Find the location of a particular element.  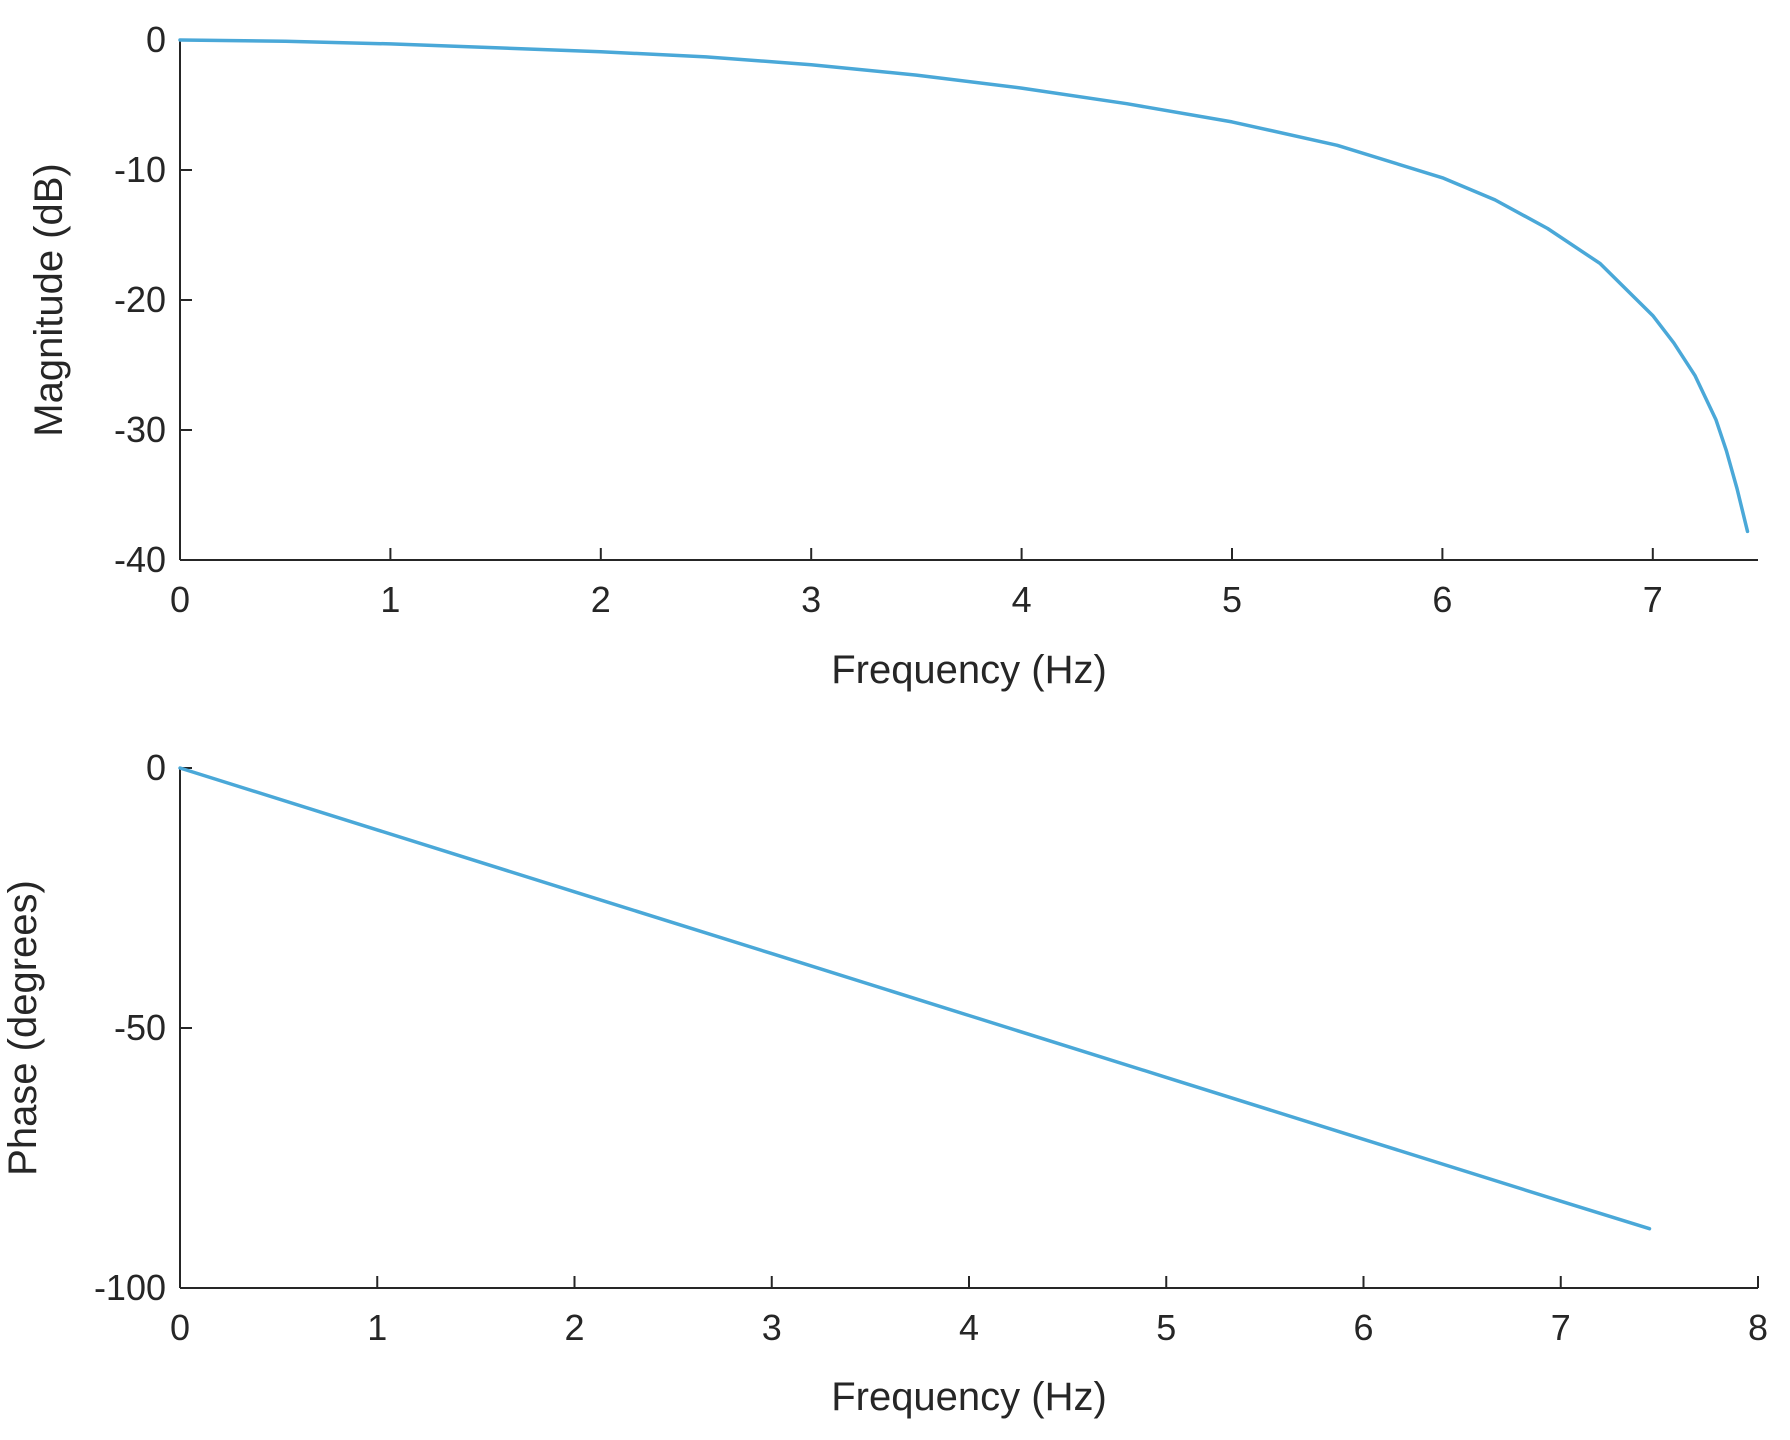

phase-y-tick-label: -50 is located at coordinates (140, 1027).